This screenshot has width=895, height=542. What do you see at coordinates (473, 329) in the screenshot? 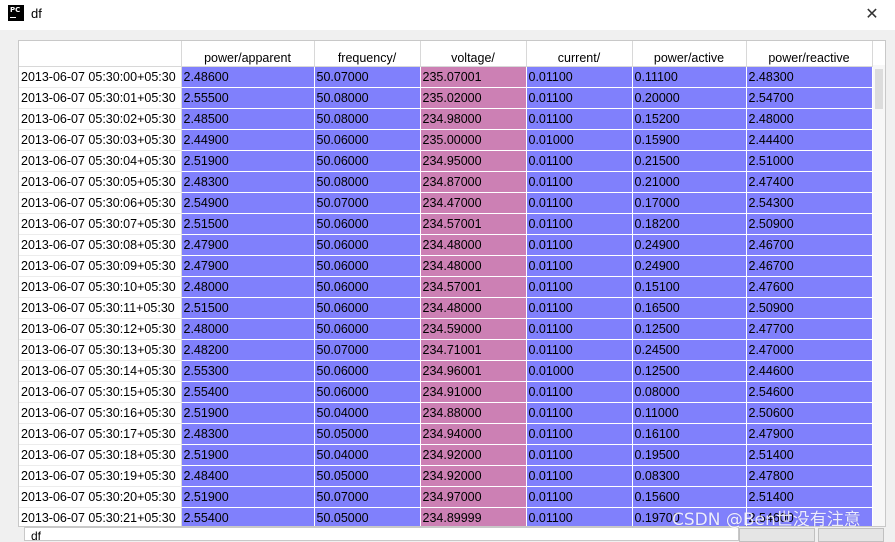
I see `table-cell: 234.59000` at bounding box center [473, 329].